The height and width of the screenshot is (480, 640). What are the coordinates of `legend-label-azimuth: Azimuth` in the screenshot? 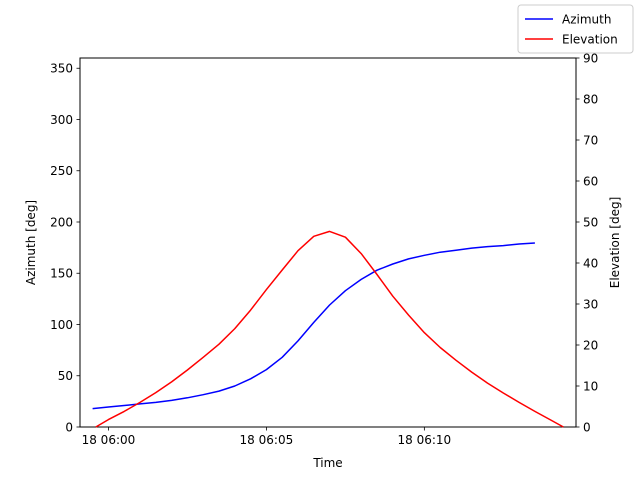 It's located at (586, 20).